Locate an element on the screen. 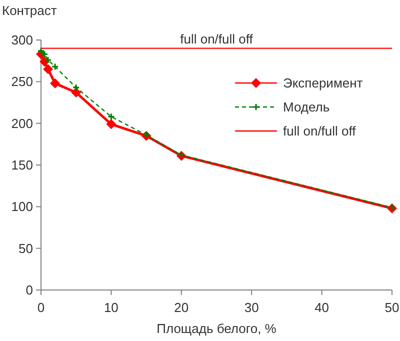  legend-label: full on/full off is located at coordinates (319, 131).